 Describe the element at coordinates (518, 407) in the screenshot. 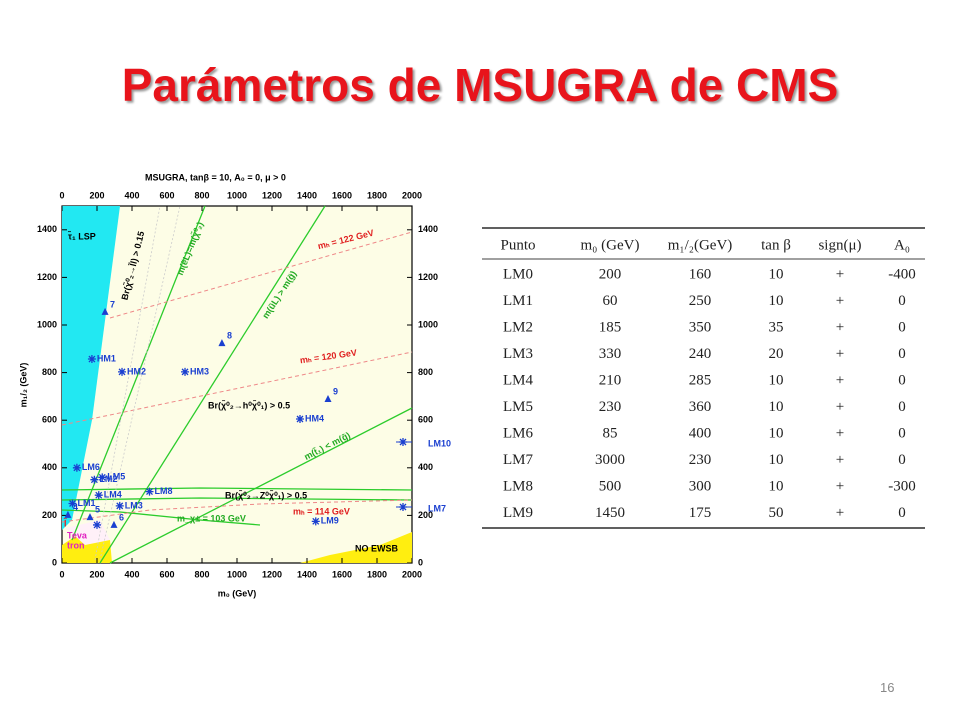

I see `table-cell: LM5` at that location.